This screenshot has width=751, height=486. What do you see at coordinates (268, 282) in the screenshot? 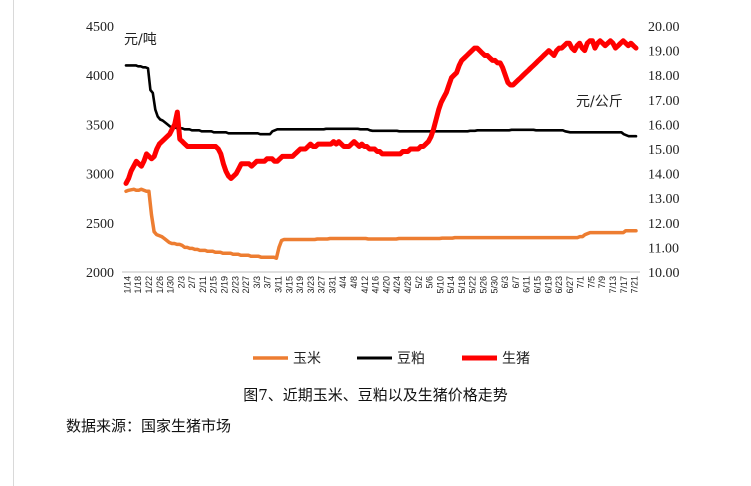
I see `x-tick-label: 3/7` at bounding box center [268, 282].